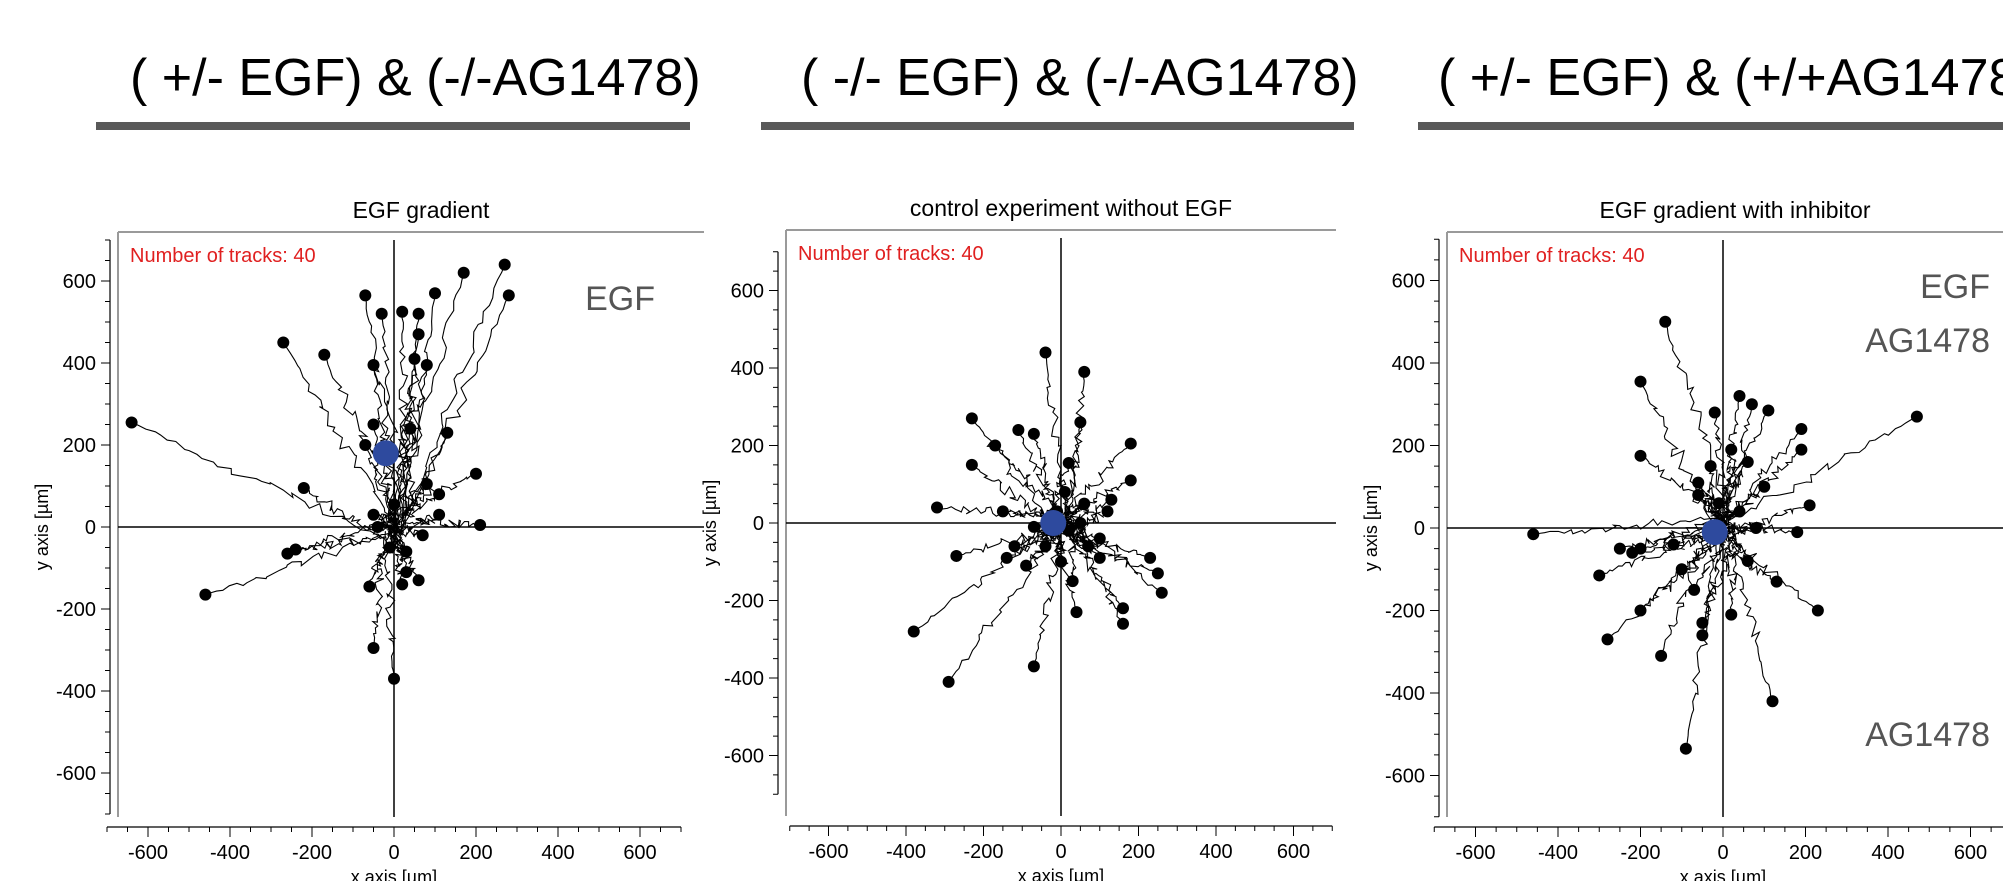  What do you see at coordinates (385, 453) in the screenshot?
I see `center-of-mass-marker` at bounding box center [385, 453].